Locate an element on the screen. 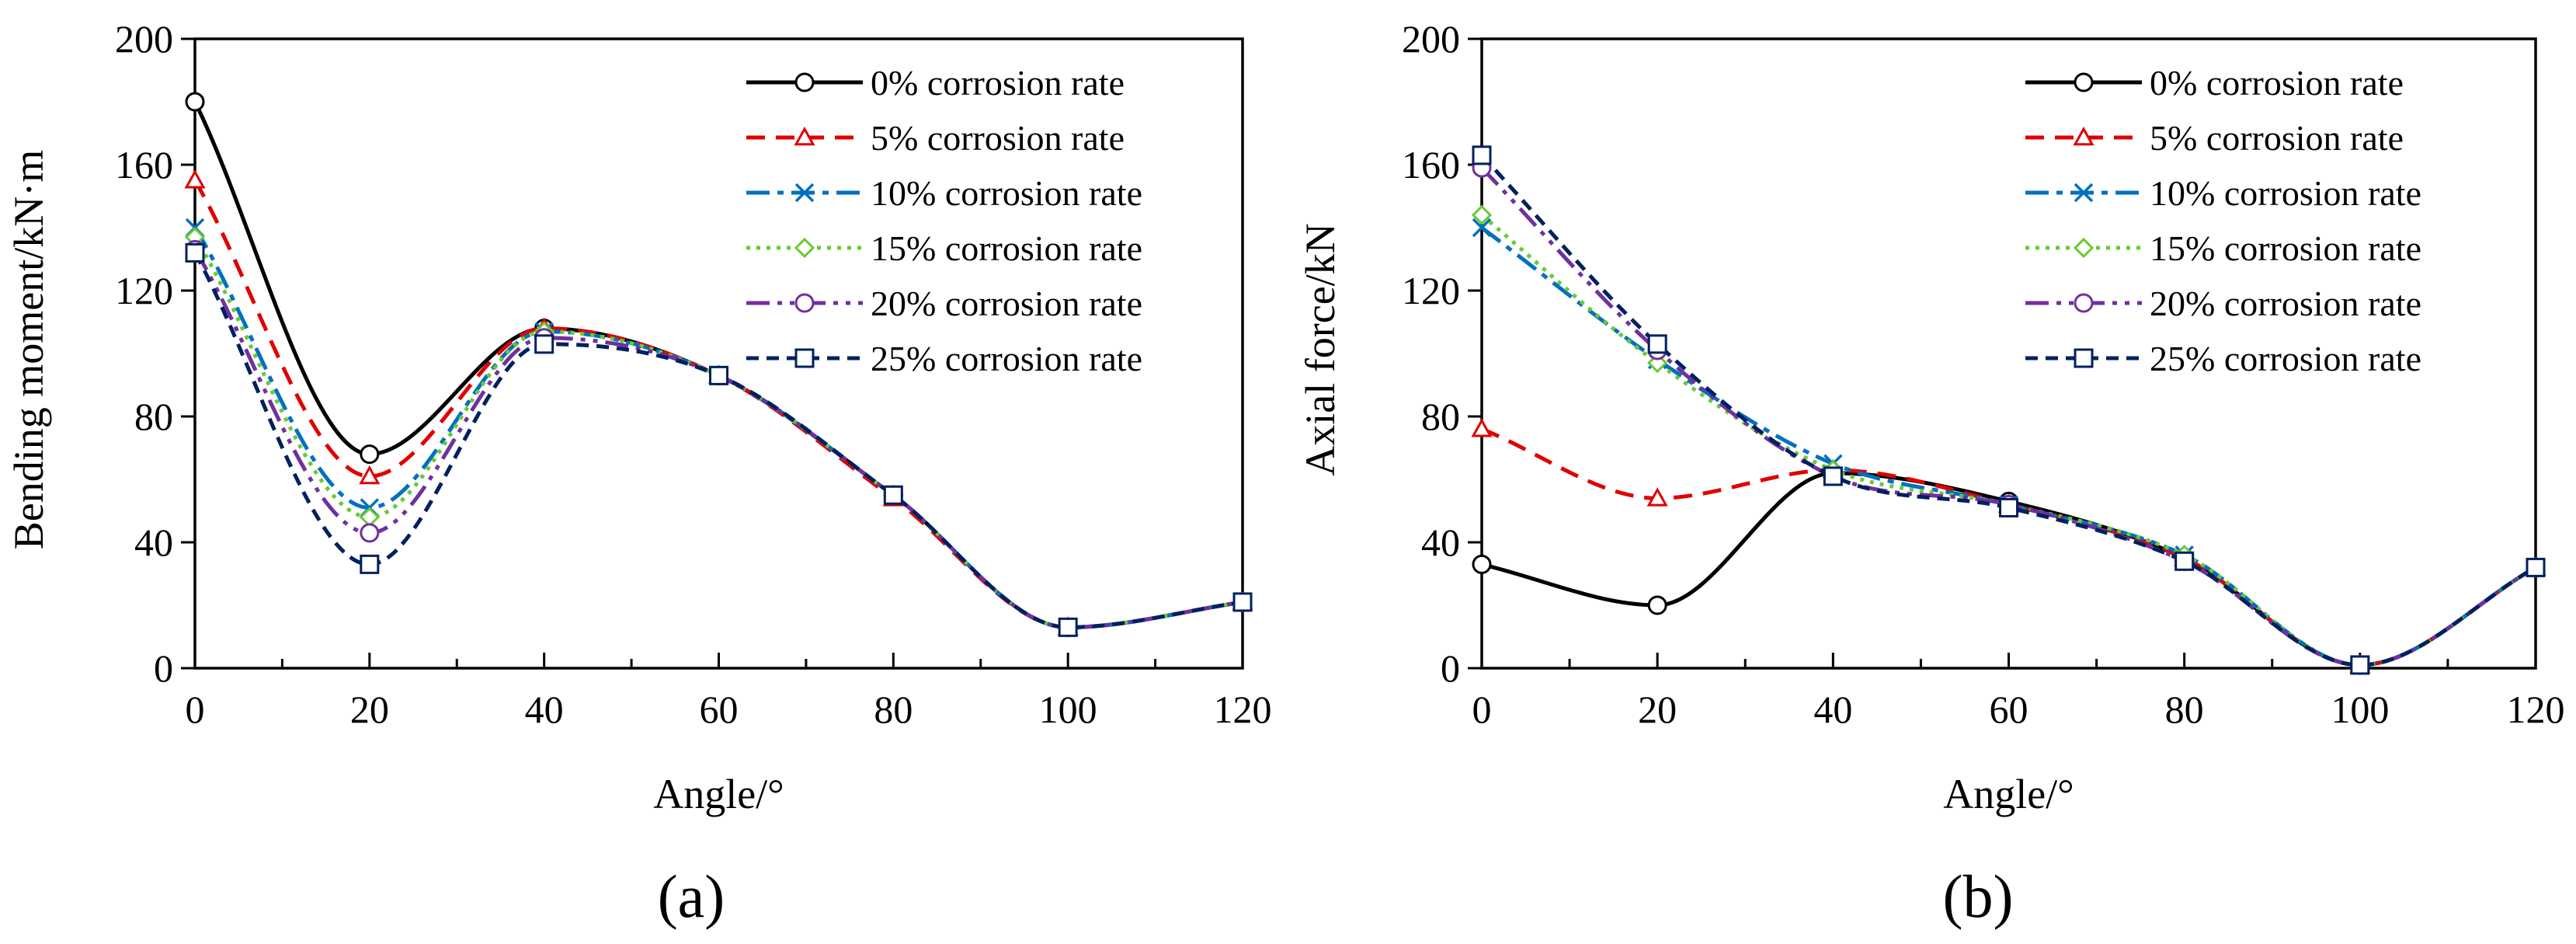  series-line is located at coordinates (2009, 547).